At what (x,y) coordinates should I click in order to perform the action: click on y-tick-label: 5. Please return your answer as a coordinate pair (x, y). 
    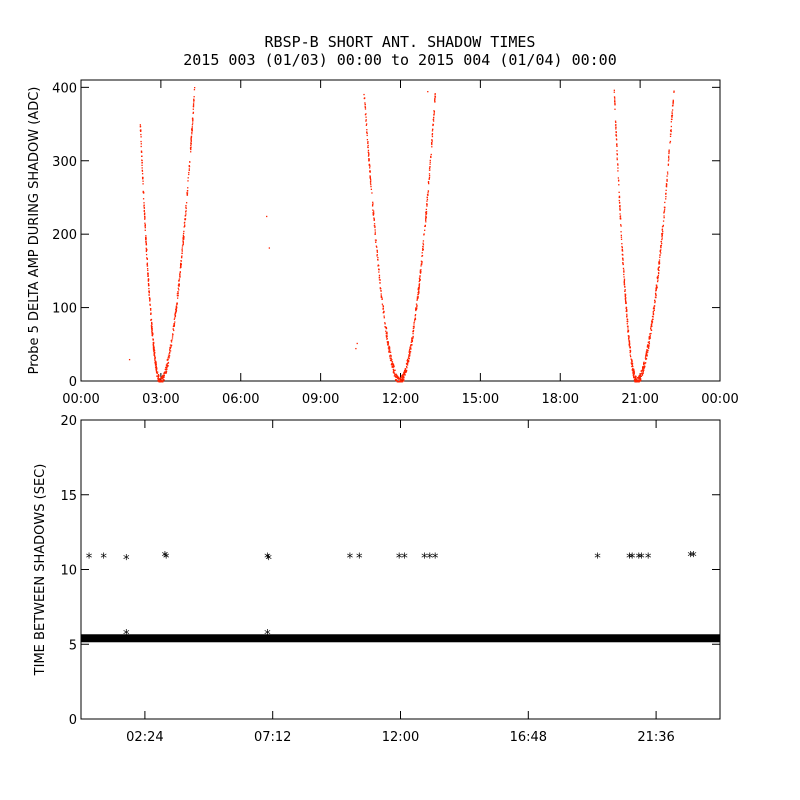
    Looking at the image, I should click on (73, 645).